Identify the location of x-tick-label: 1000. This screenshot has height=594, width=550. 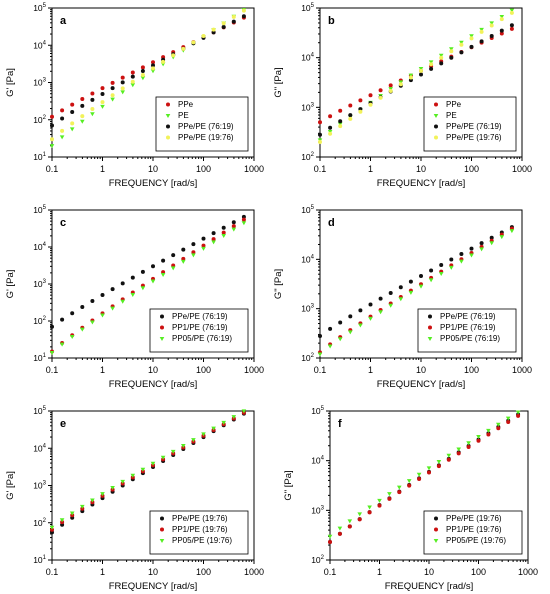
(528, 572).